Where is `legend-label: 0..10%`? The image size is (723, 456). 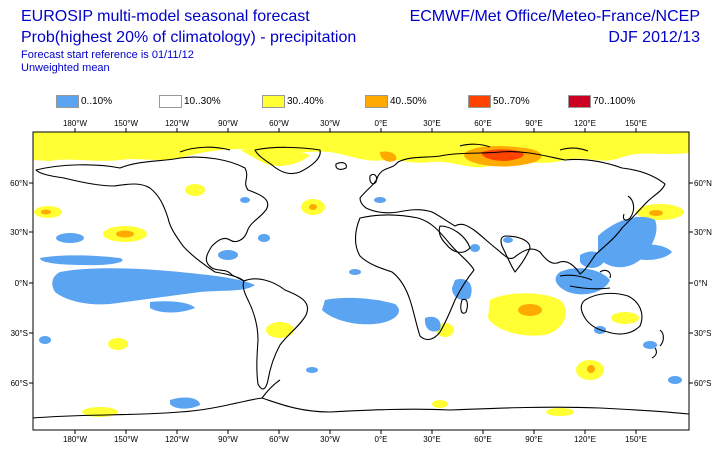 legend-label: 0..10% is located at coordinates (97, 101).